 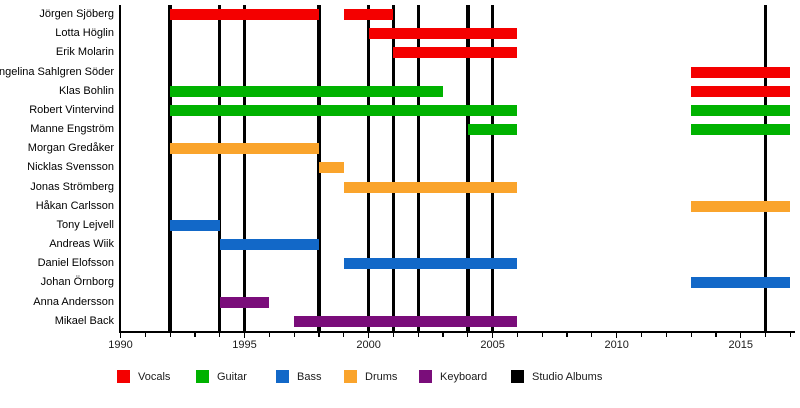 What do you see at coordinates (691, 335) in the screenshot?
I see `x-axis-tick-2013` at bounding box center [691, 335].